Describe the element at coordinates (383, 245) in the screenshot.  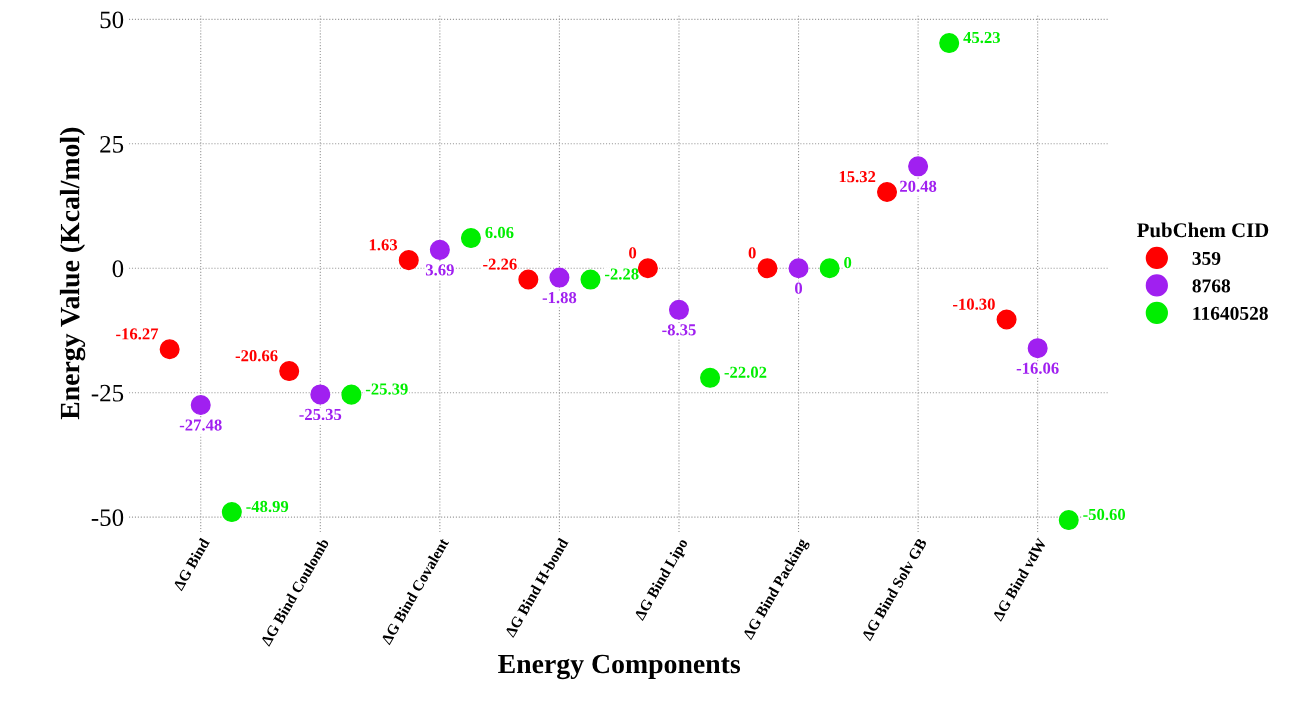
I see `data-label: 1.63` at that location.